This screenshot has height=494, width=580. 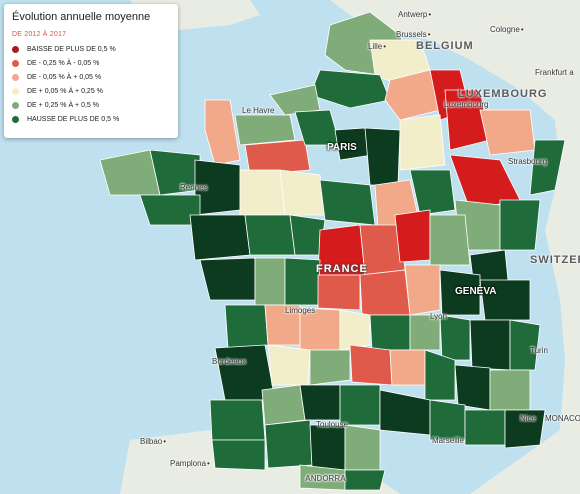 What do you see at coordinates (302, 192) in the screenshot?
I see `region-sarthe` at bounding box center [302, 192].